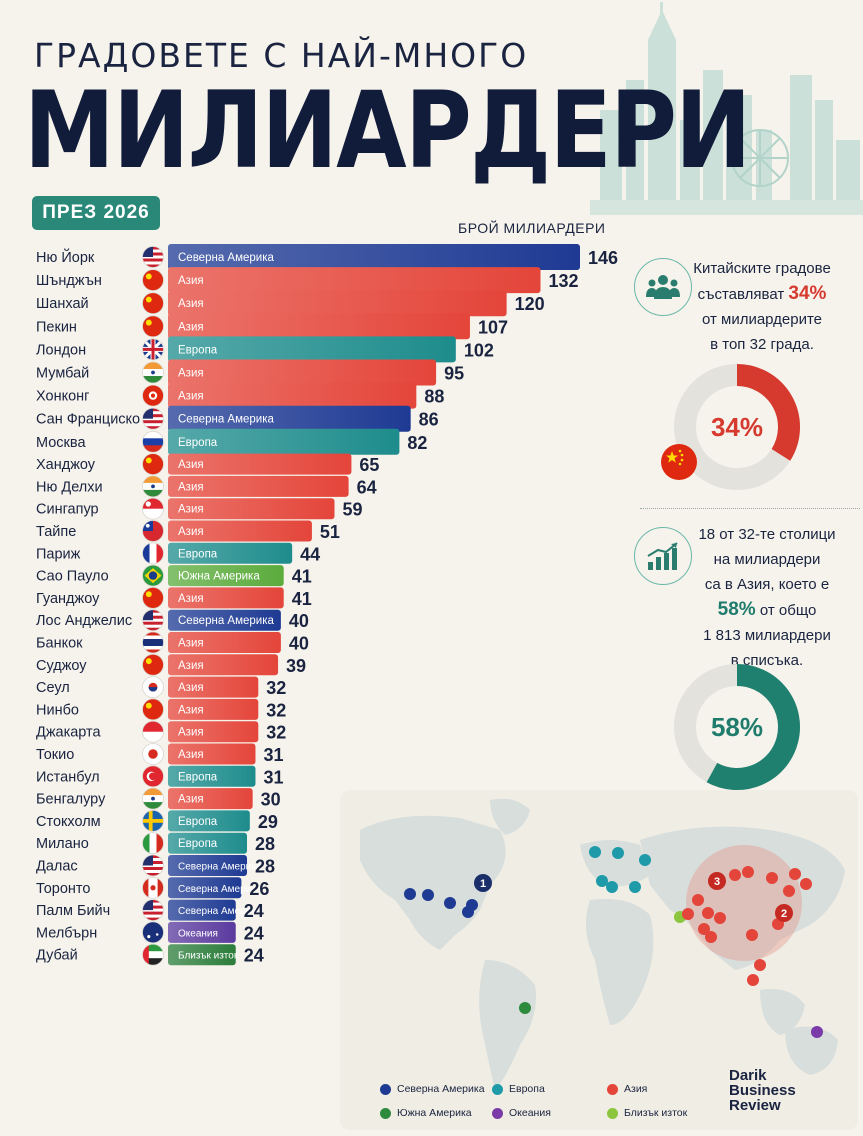  I want to click on flag-id-icon, so click(153, 732).